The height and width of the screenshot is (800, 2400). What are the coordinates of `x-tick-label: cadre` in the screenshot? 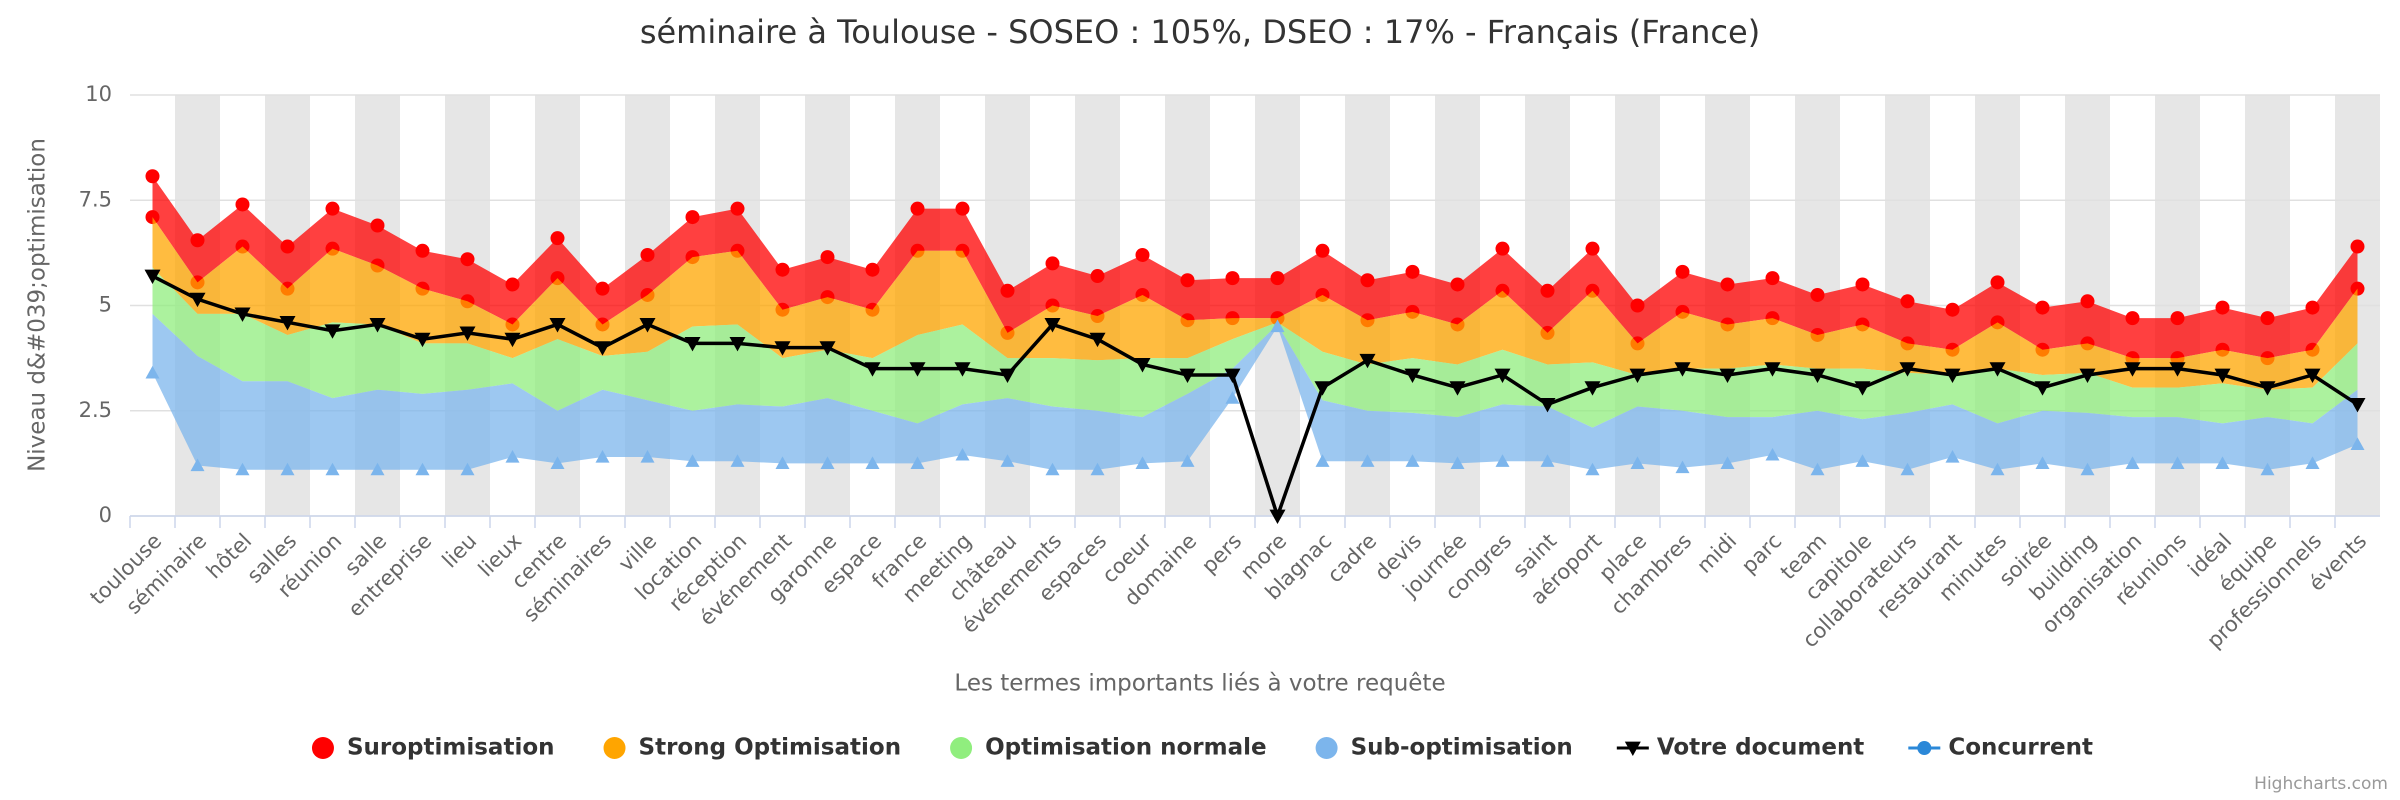 It's located at (1352, 558).